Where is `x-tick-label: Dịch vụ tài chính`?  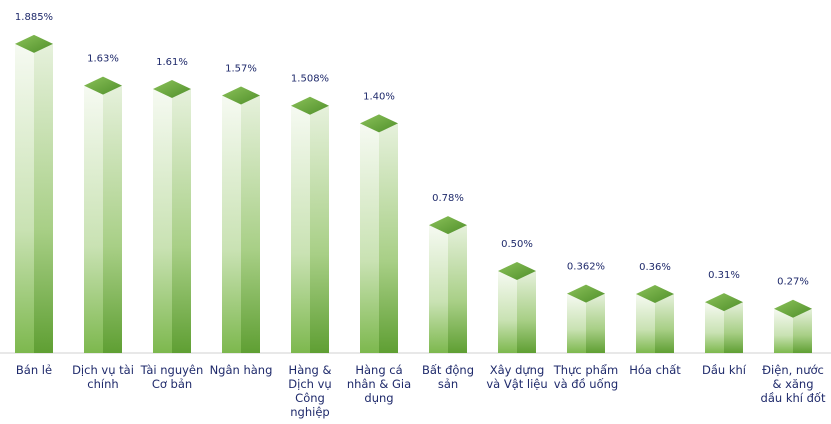
x-tick-label: Dịch vụ tài chính is located at coordinates (103, 377).